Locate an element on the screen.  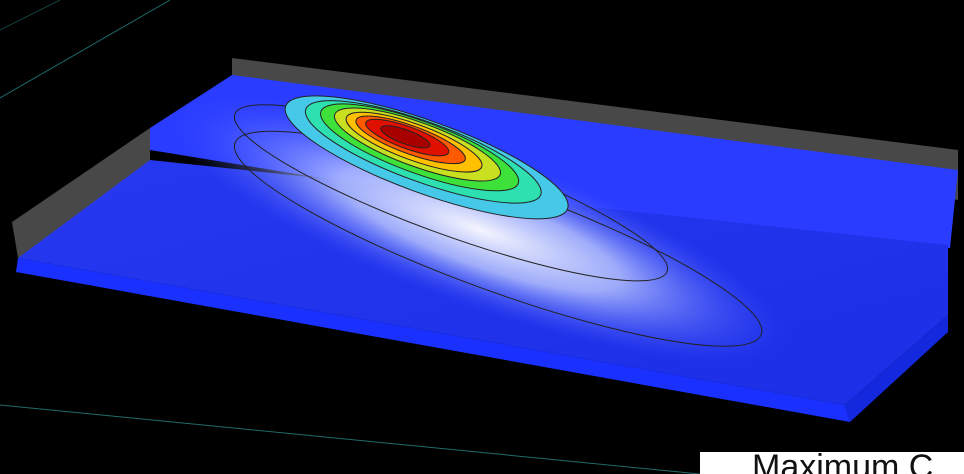
caption: Maximum C is located at coordinates (842, 461).